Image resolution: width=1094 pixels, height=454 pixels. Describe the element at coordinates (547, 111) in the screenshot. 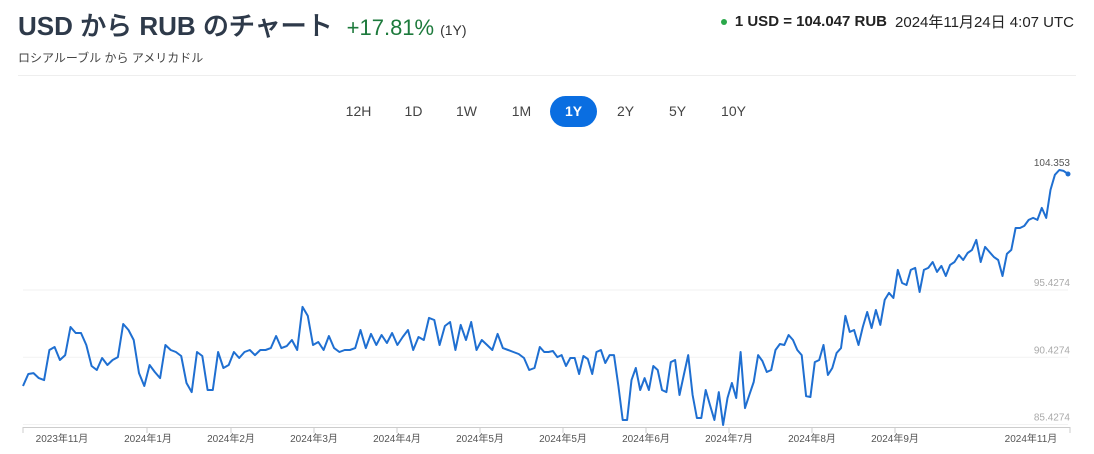

I see `time-range-selector: 12H 1D 1W 1M 1Y 2Y 5Y 10Y` at that location.